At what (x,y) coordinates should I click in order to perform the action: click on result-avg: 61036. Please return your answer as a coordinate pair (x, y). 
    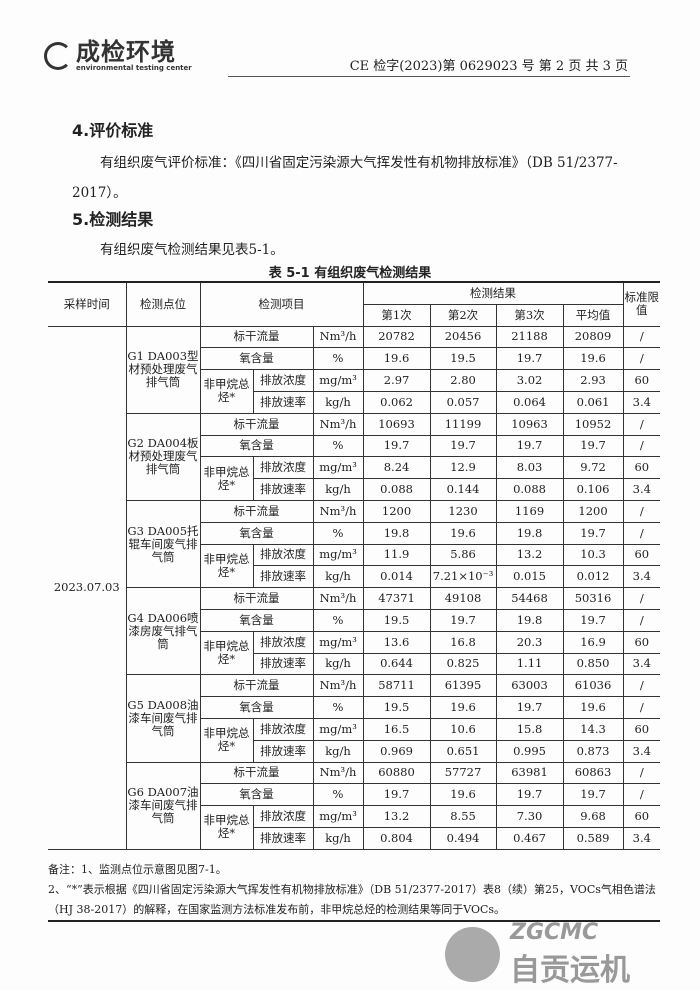
    Looking at the image, I should click on (593, 686).